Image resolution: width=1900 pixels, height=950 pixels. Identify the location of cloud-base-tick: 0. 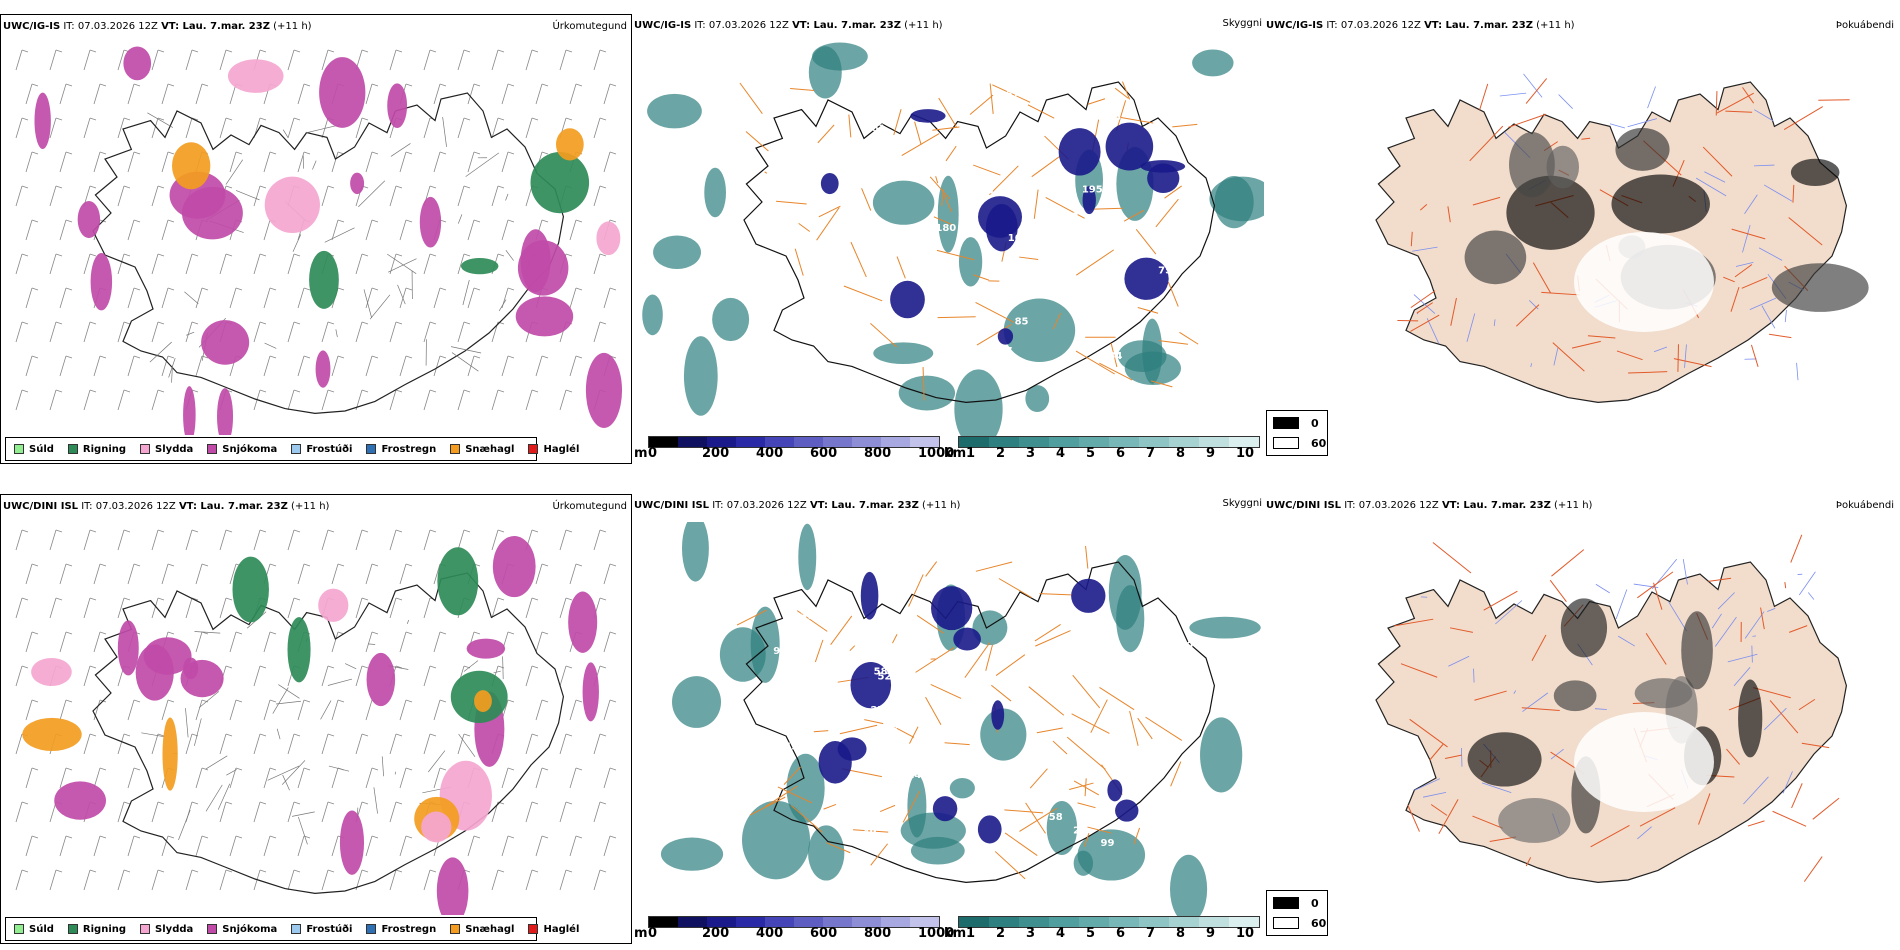
(653, 933).